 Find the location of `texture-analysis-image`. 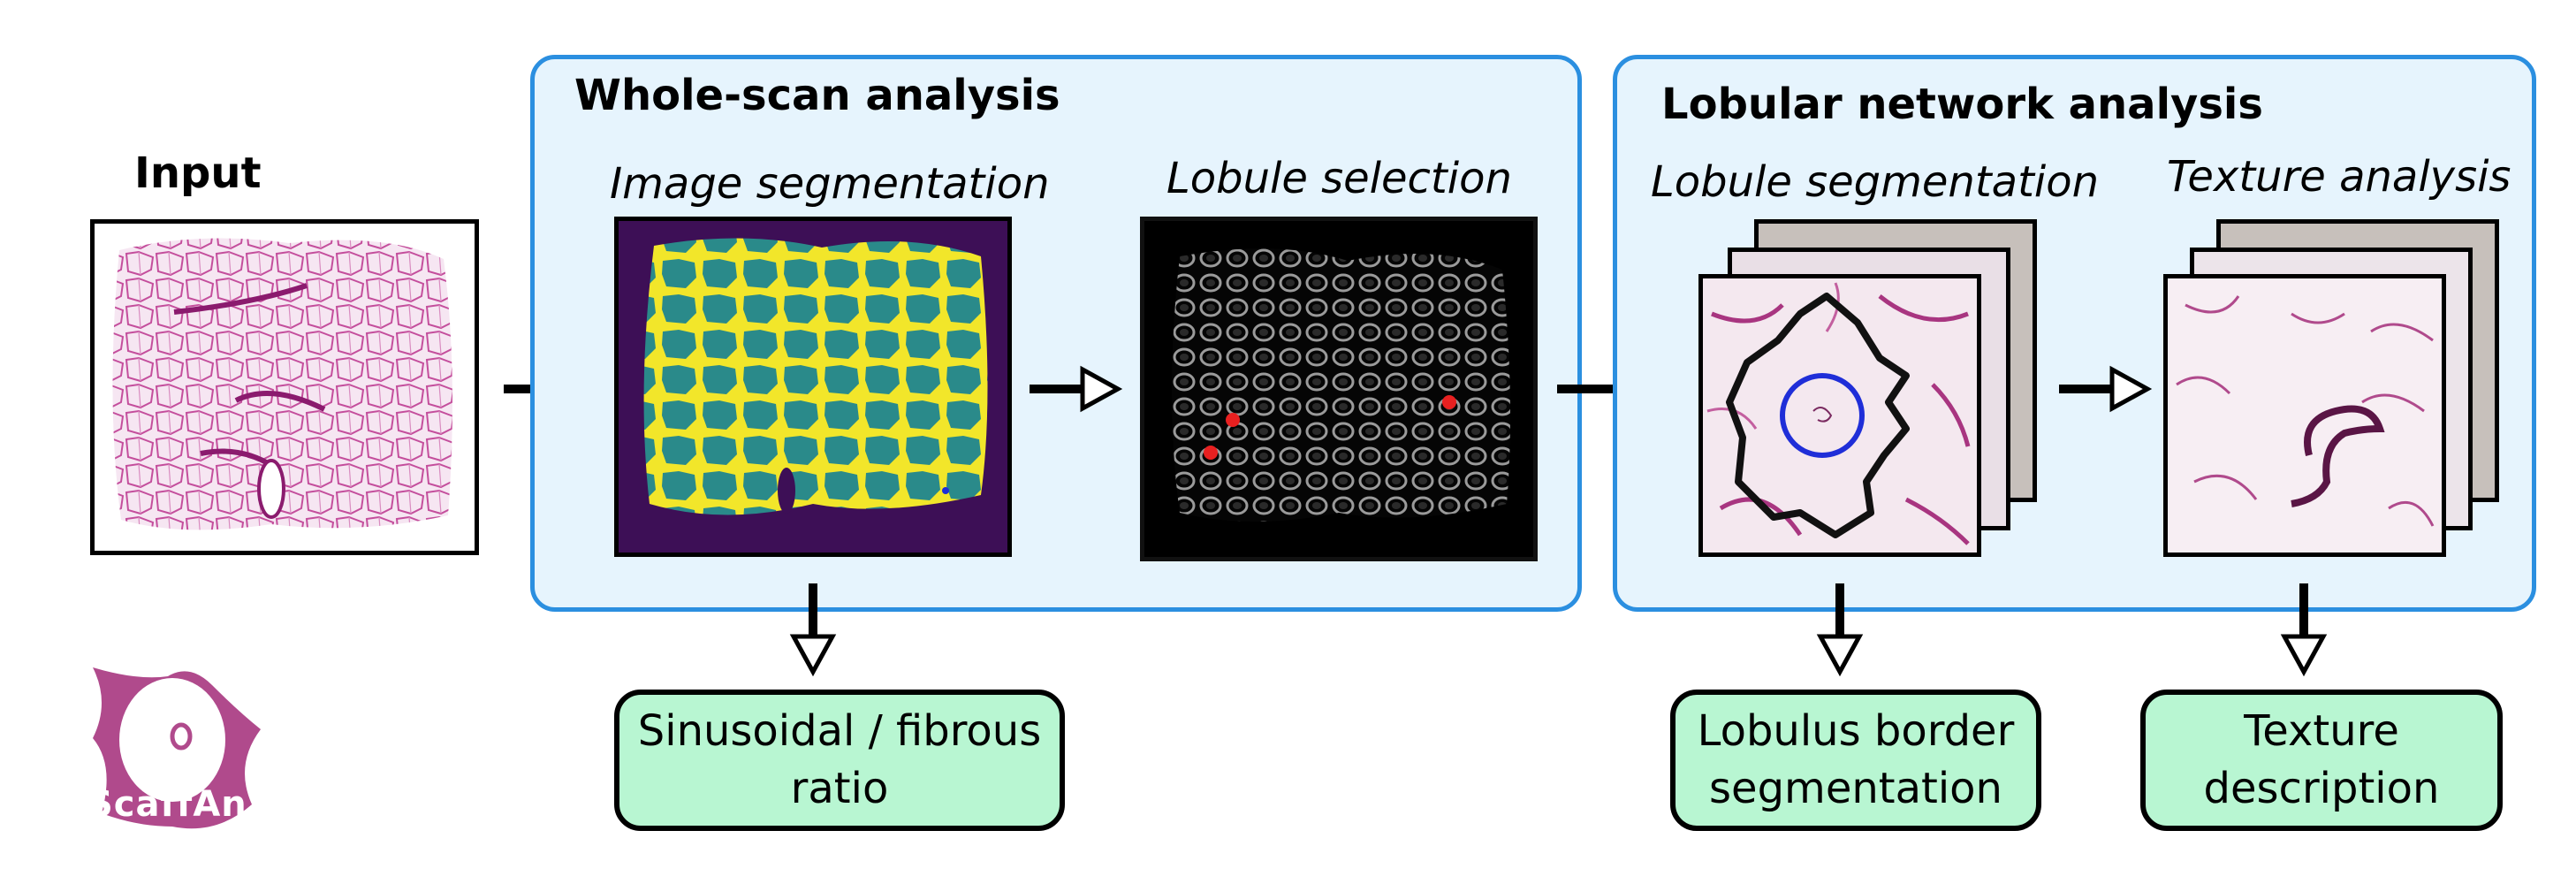

texture-analysis-image is located at coordinates (2304, 415).